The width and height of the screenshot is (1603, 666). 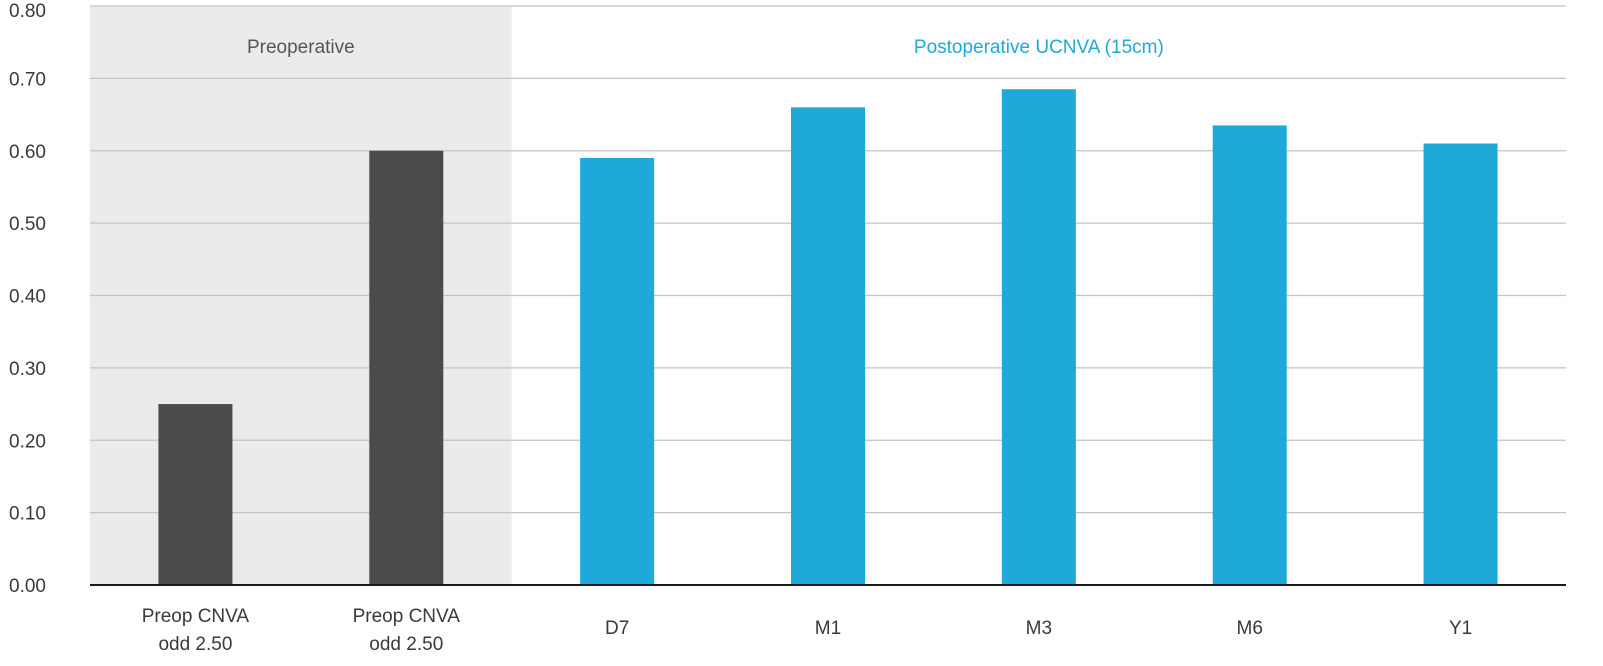 What do you see at coordinates (27, 79) in the screenshot?
I see `y-tick-label: 0.70` at bounding box center [27, 79].